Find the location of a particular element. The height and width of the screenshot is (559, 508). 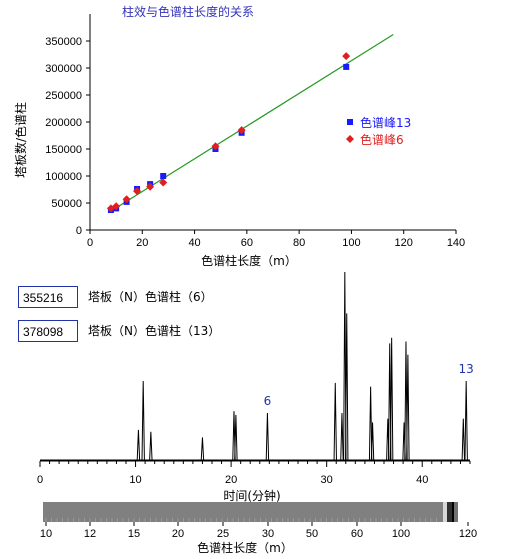

plate-count-box-6: 355216 is located at coordinates (48, 297).